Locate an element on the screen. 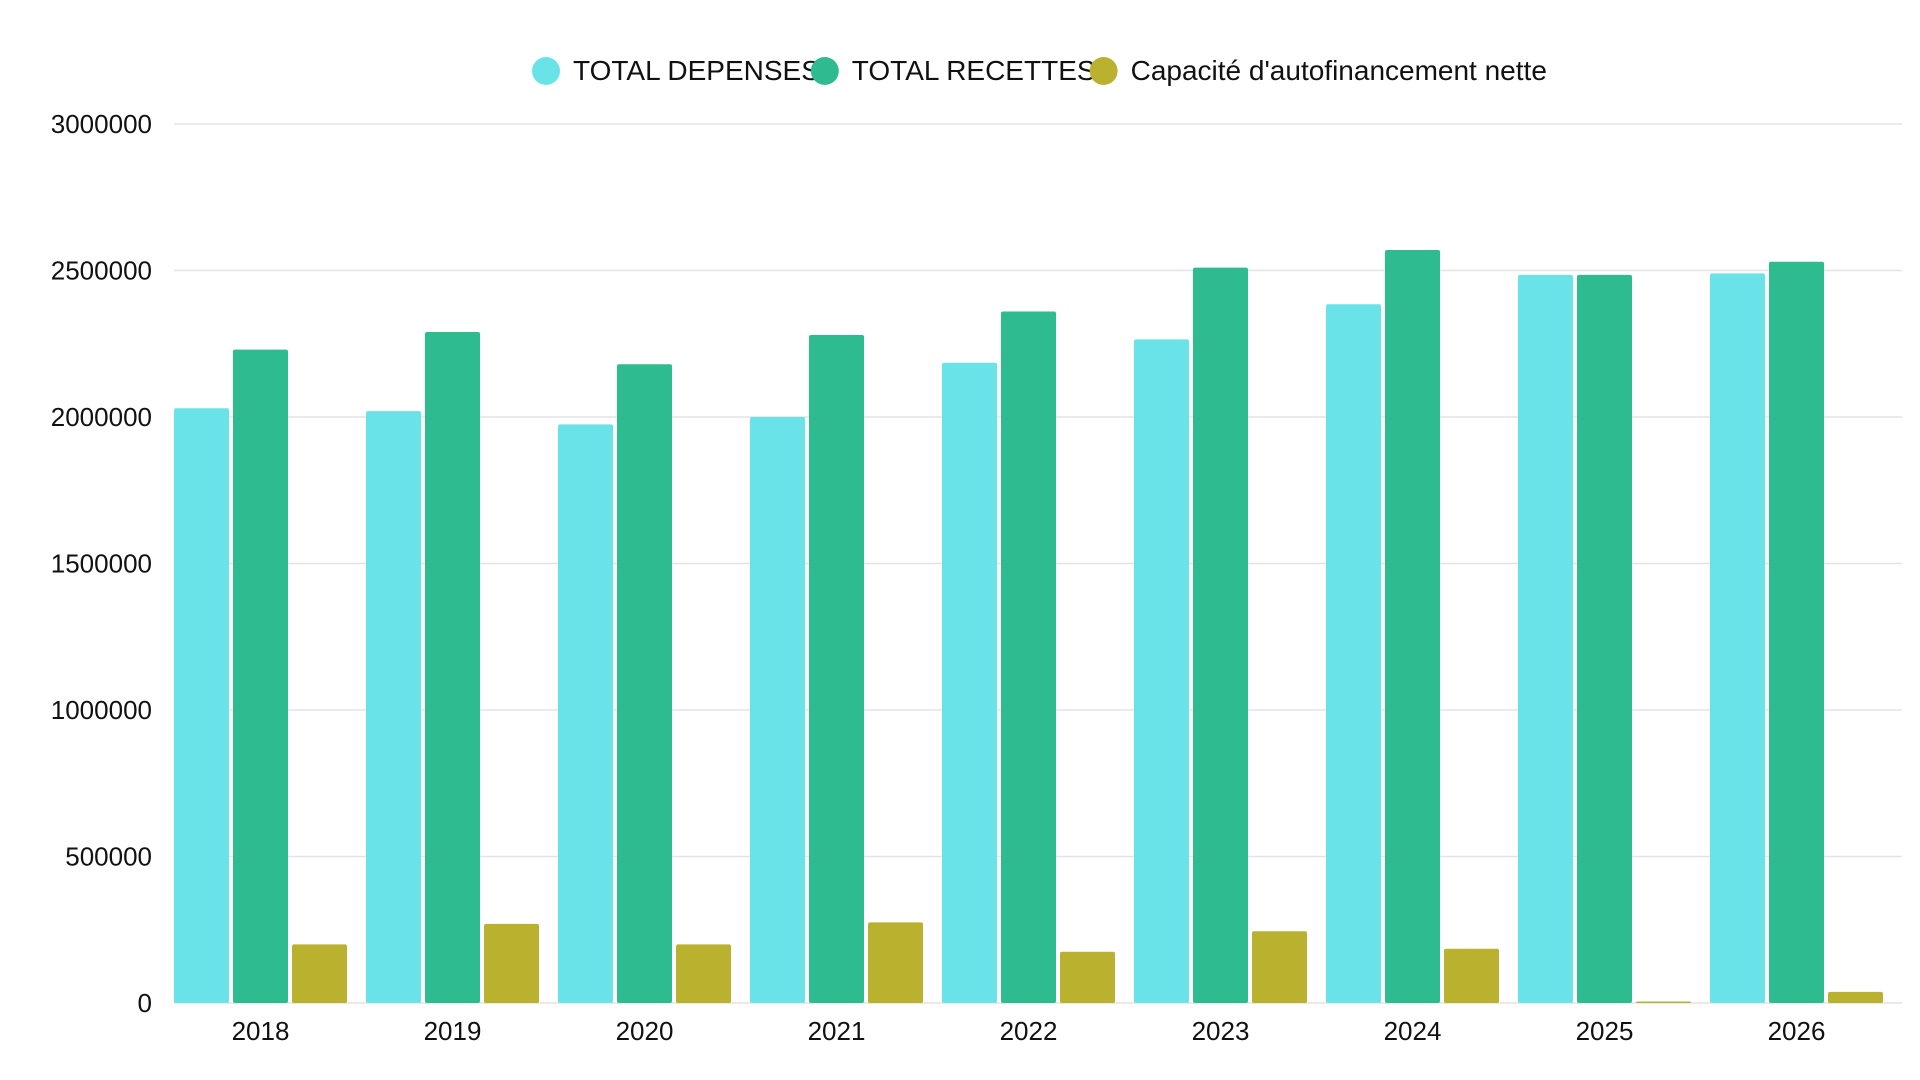 This screenshot has width=1920, height=1080. y-tick-label: 500000 is located at coordinates (108, 857).